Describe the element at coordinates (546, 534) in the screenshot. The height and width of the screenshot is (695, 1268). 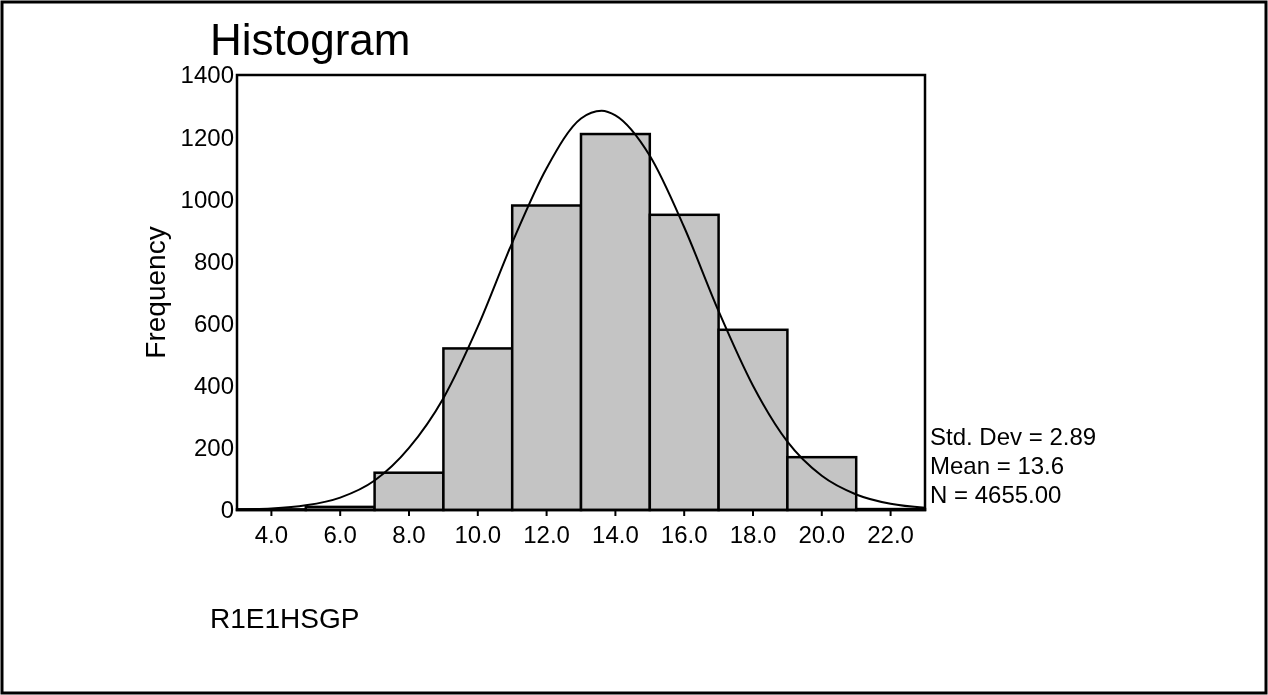
I see `x-tick-label: 12.0` at that location.